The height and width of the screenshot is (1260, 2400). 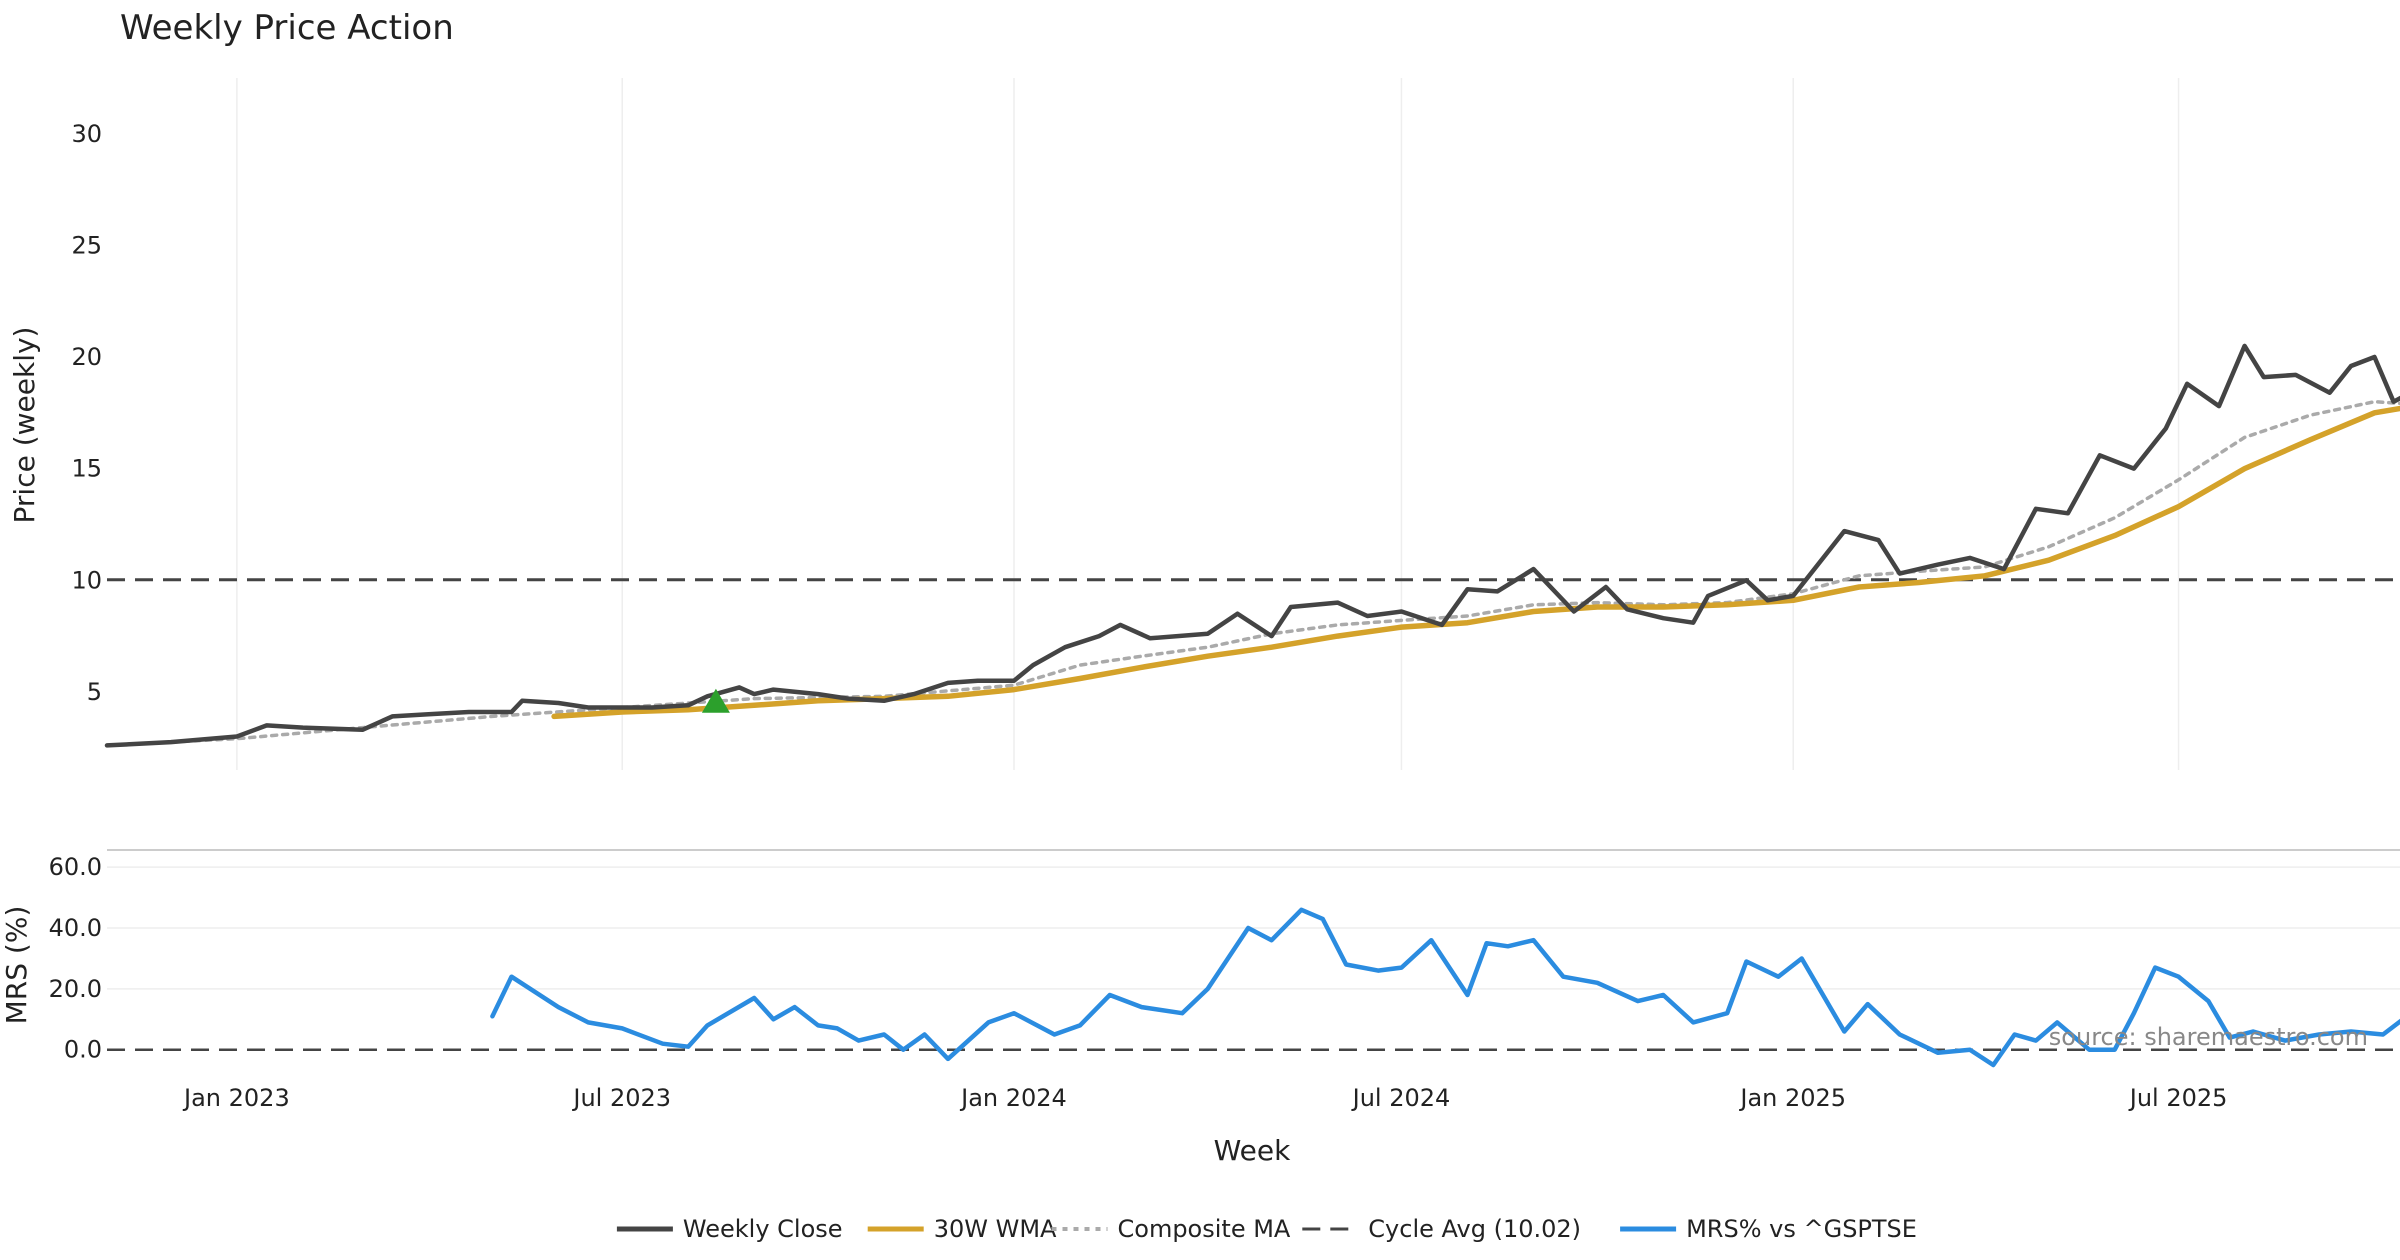 I want to click on buy-signal-triangle, so click(x=715, y=700).